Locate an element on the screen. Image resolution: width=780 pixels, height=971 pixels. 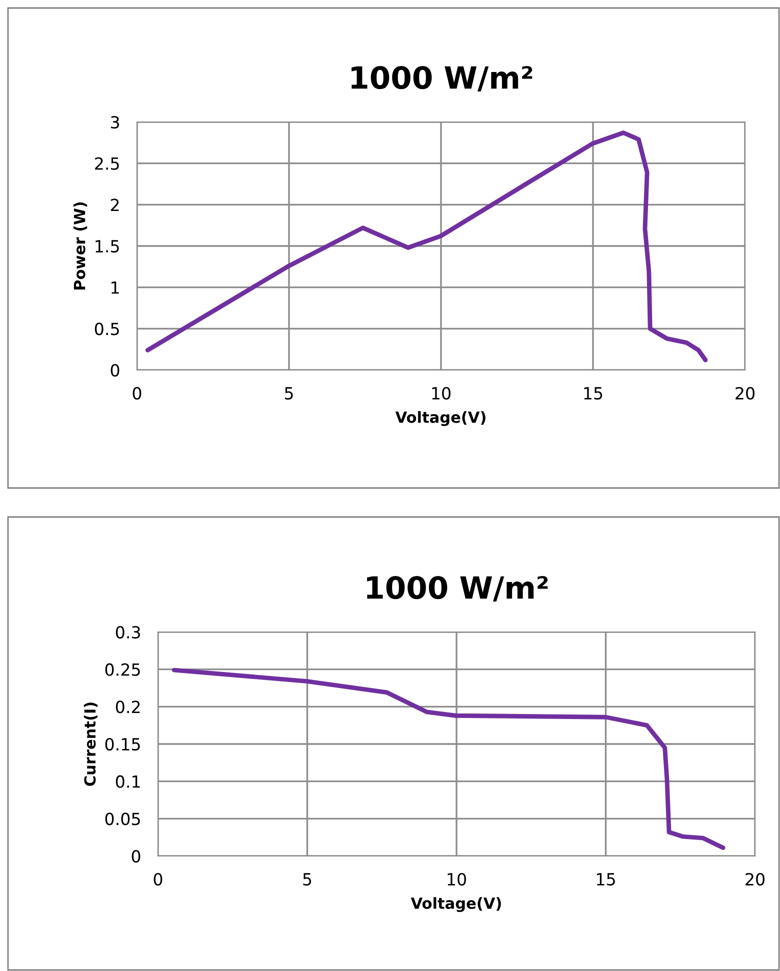
y-tick-label: 0.05 is located at coordinates (122, 819).